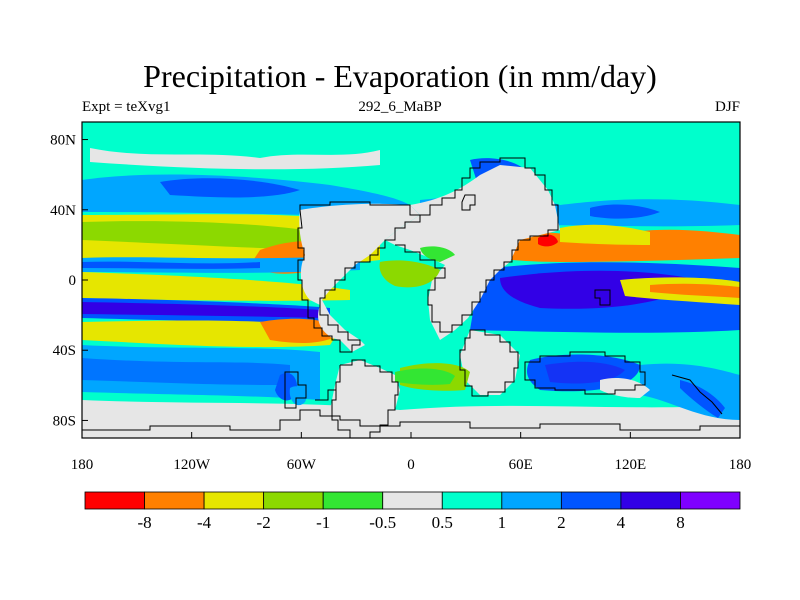 Image resolution: width=800 pixels, height=600 pixels. I want to click on x-tick-label: 120E, so click(630, 465).